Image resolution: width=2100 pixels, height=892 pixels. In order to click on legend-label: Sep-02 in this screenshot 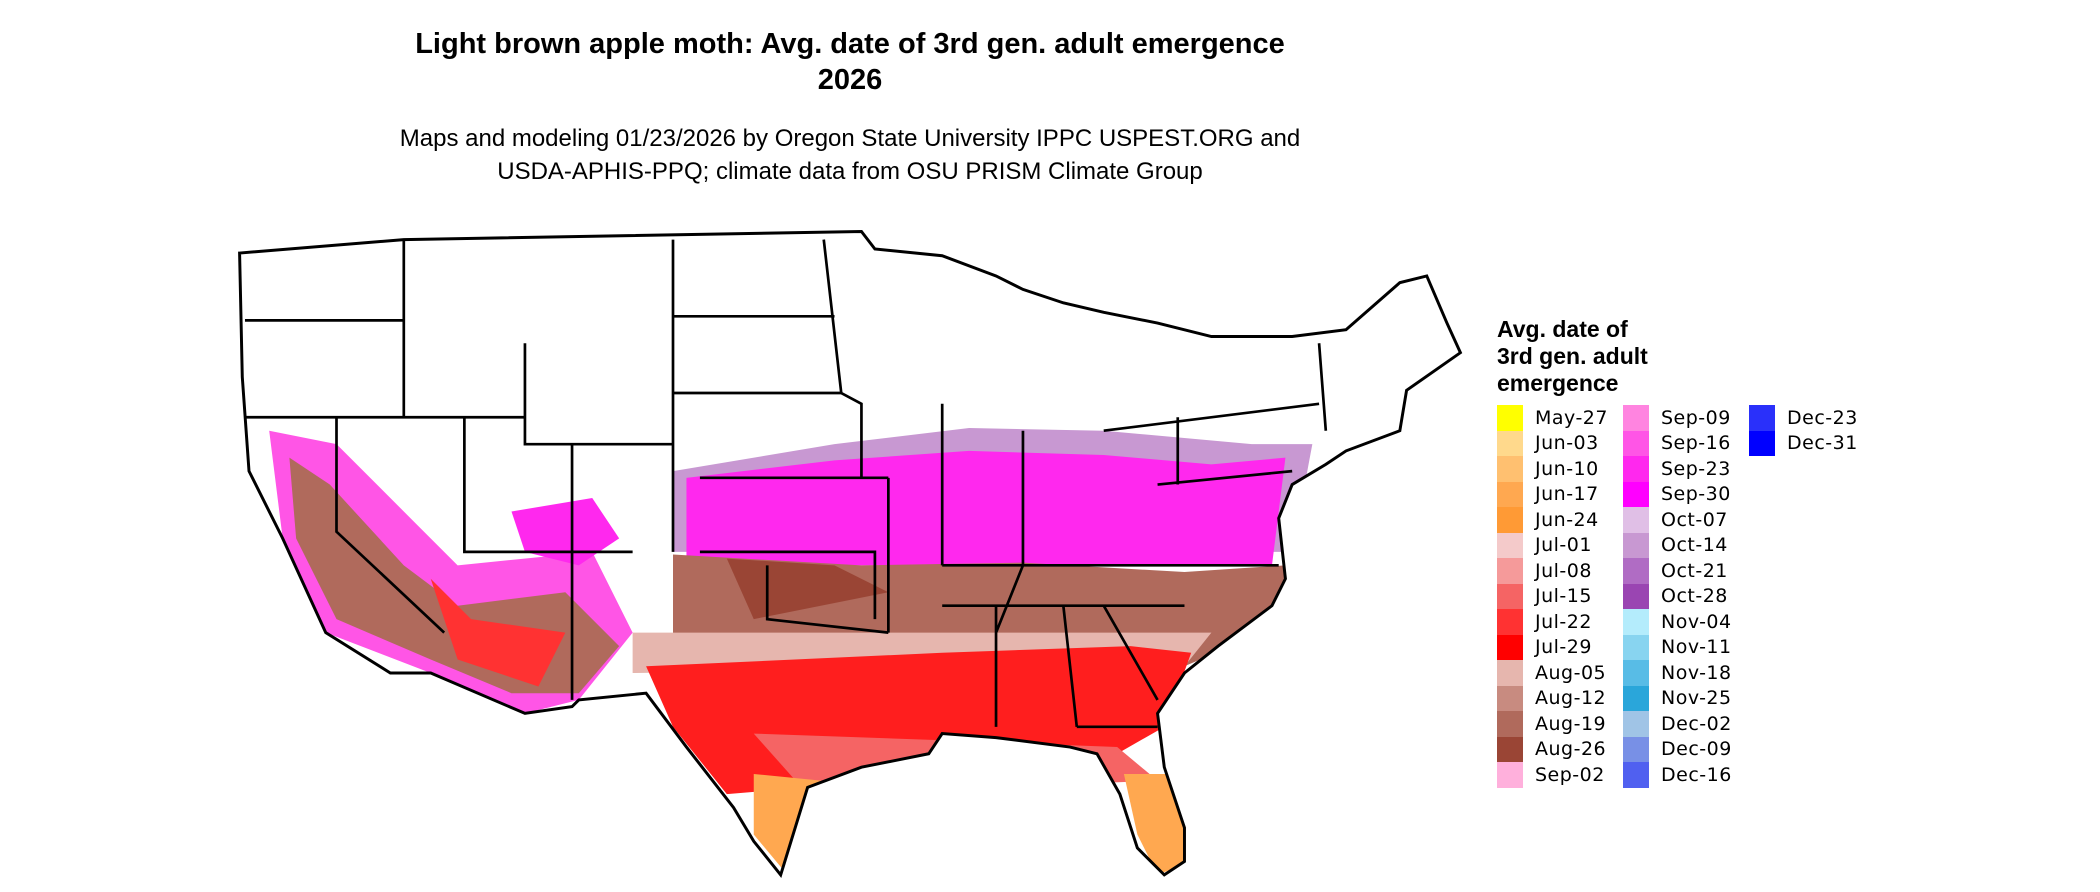, I will do `click(1570, 774)`.